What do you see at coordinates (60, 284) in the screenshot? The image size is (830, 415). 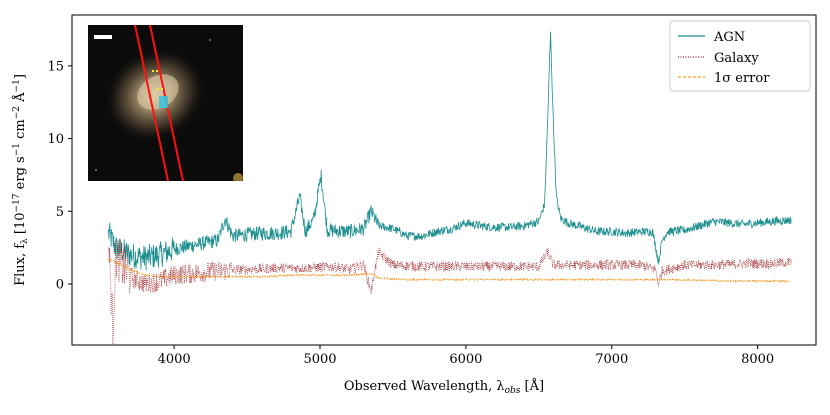 I see `y-tick-label: 0` at bounding box center [60, 284].